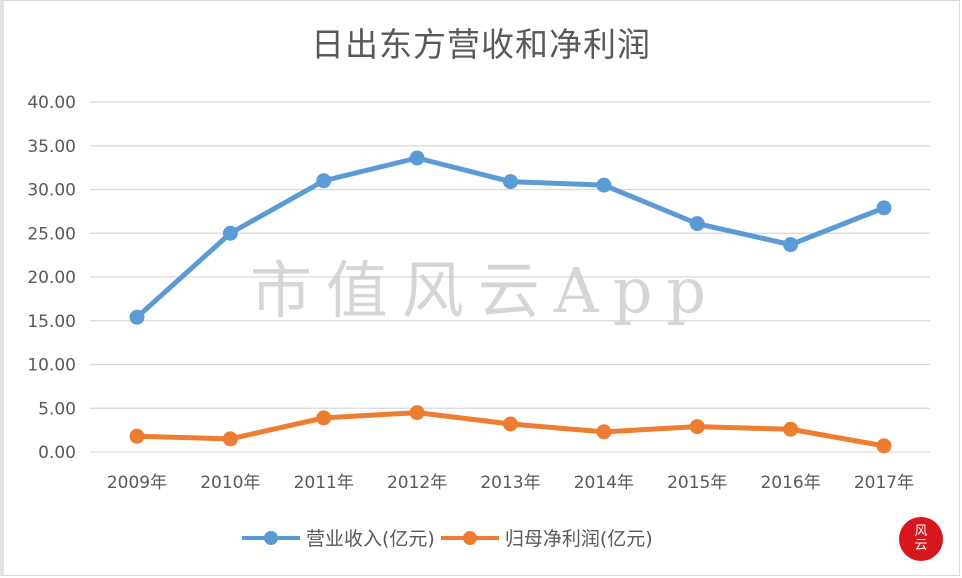 The image size is (962, 578). I want to click on y-tick-label: 15.00, so click(51, 322).